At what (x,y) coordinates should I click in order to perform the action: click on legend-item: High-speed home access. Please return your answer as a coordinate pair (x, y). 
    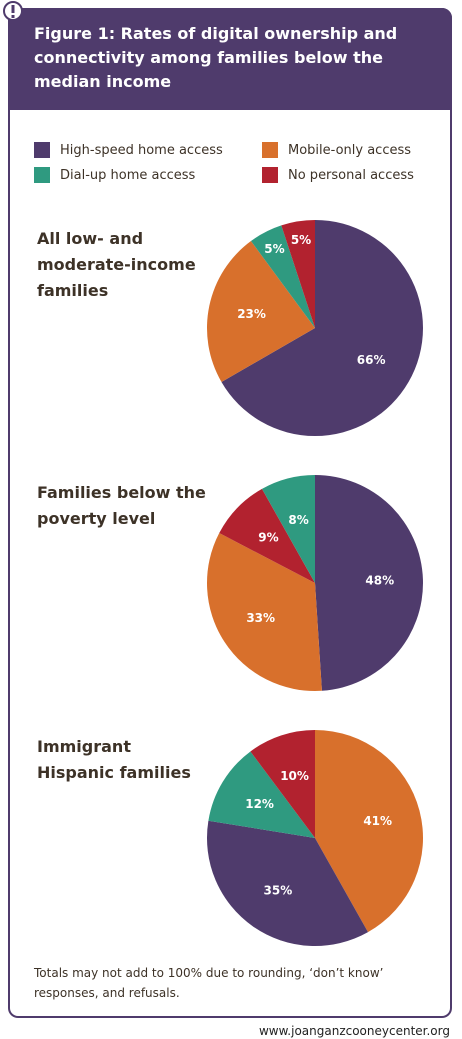
    Looking at the image, I should click on (128, 150).